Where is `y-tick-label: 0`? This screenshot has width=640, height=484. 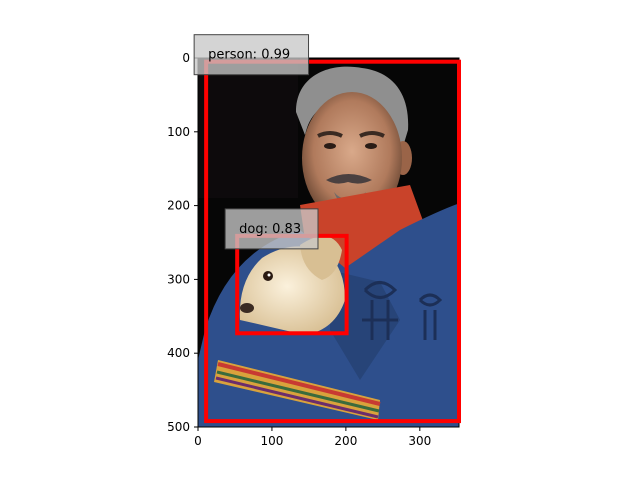 y-tick-label: 0 is located at coordinates (186, 58).